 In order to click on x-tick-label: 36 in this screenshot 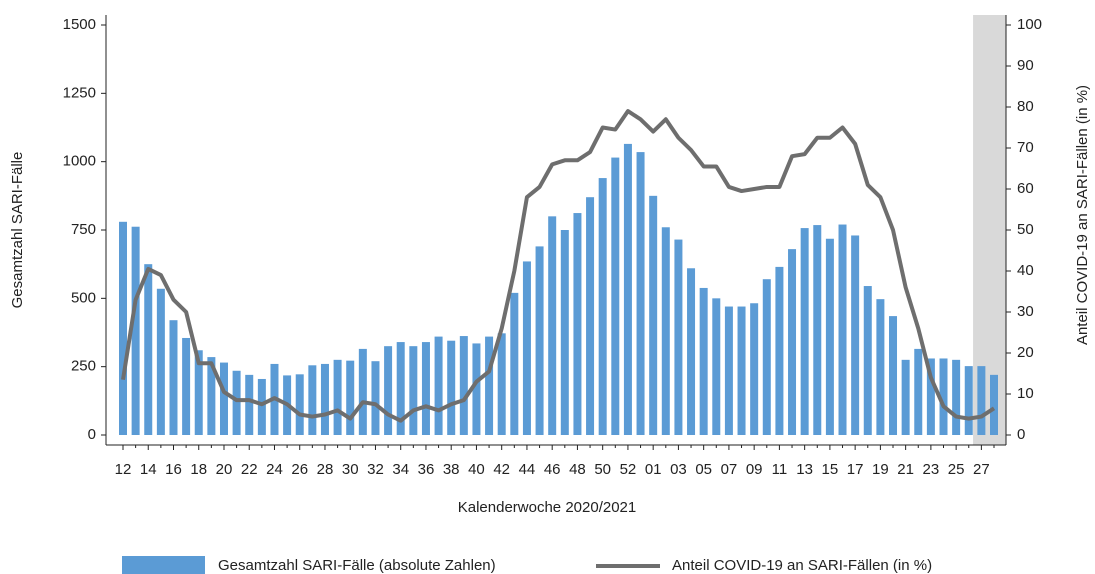, I will do `click(426, 469)`.